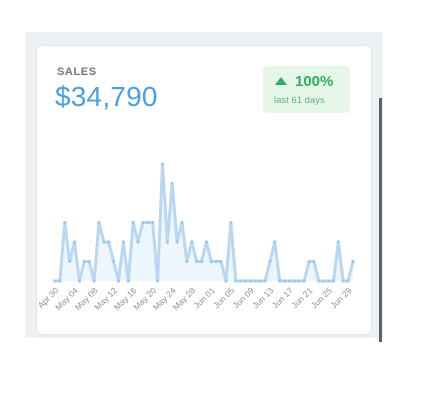 Image resolution: width=422 pixels, height=409 pixels. What do you see at coordinates (281, 81) in the screenshot?
I see `triangle-up-icon` at bounding box center [281, 81].